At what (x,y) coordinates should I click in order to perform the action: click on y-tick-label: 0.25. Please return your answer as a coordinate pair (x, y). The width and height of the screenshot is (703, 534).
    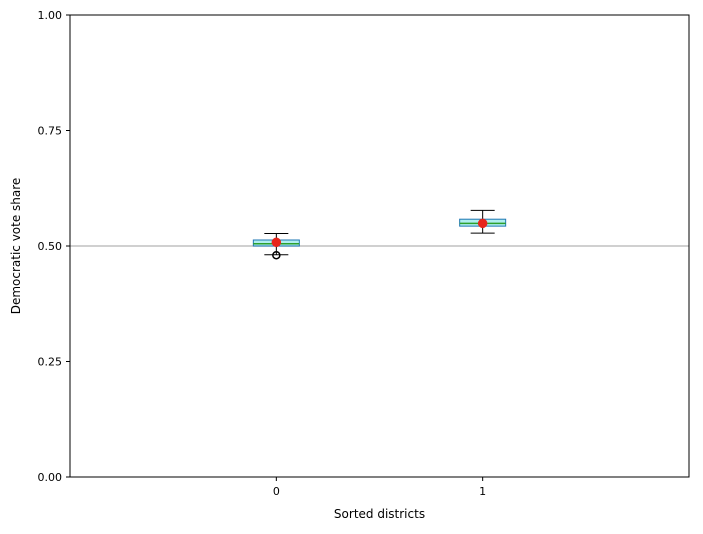
    Looking at the image, I should click on (50, 362).